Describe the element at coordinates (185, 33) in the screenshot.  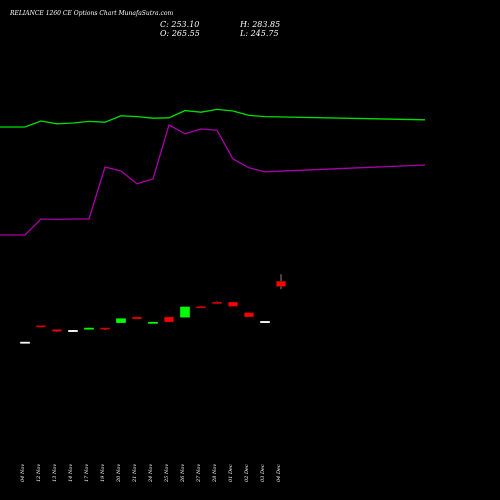
I see `open-value: 265.55` at that location.